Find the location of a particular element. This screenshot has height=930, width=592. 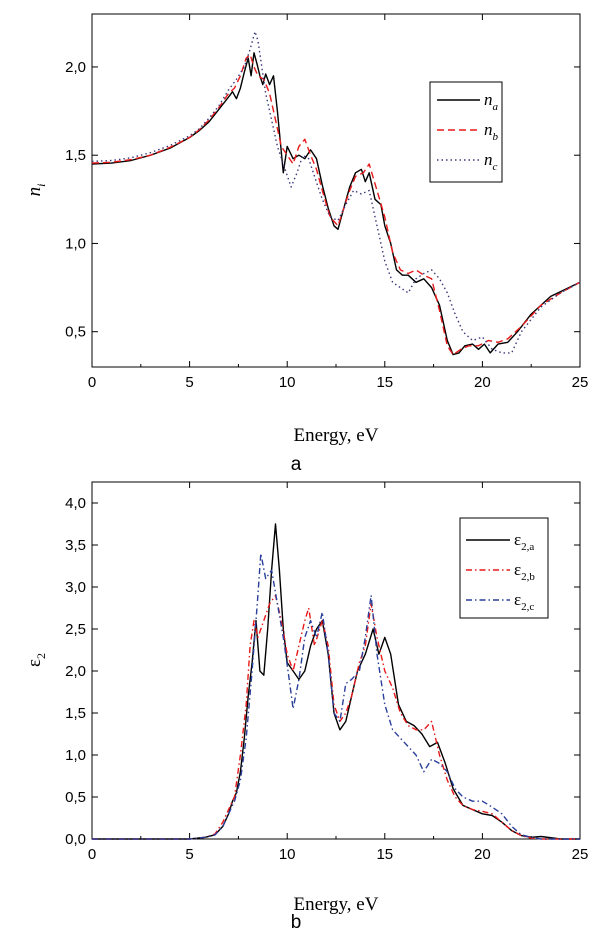

legend-b: ε2,aε2,bε2,c is located at coordinates (504, 568).